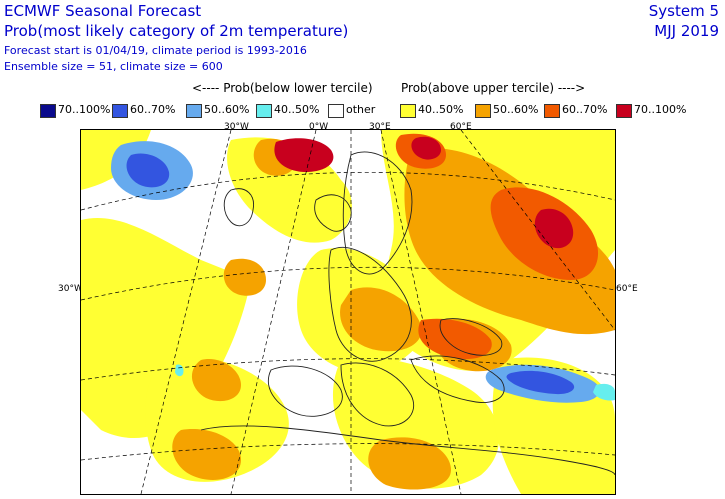 This screenshot has height=499, width=725. Describe the element at coordinates (113, 66) in the screenshot. I see `ensemble-info: Ensemble size = 51, climate size = 600` at that location.